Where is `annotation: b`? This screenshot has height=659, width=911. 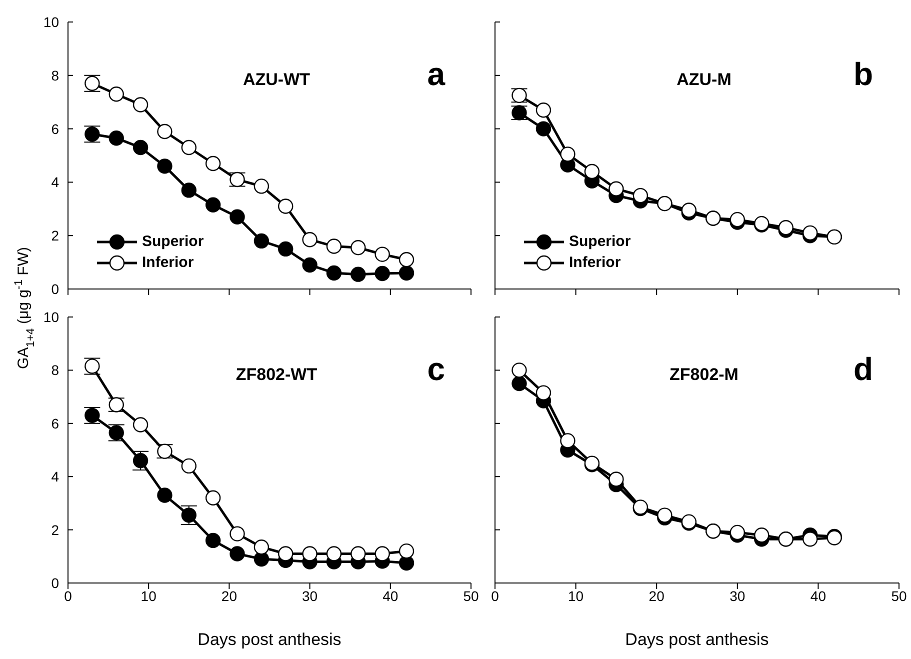
annotation: b is located at coordinates (863, 74).